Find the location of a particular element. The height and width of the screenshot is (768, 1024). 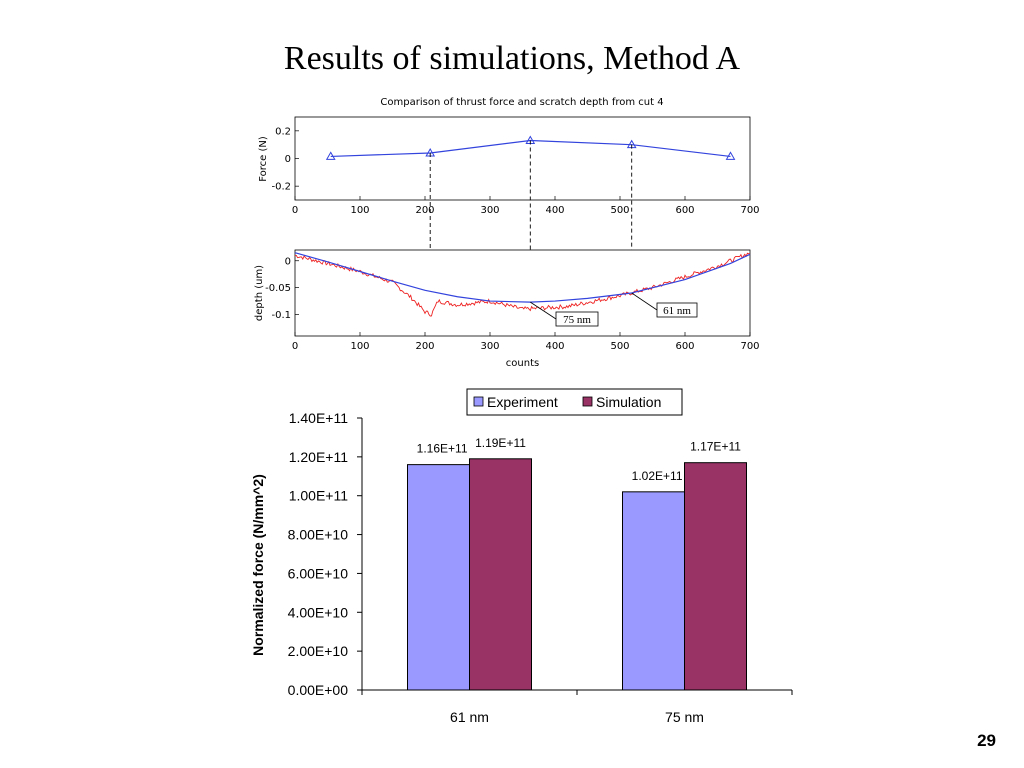

legend: Experiment Simulation is located at coordinates (574, 402).